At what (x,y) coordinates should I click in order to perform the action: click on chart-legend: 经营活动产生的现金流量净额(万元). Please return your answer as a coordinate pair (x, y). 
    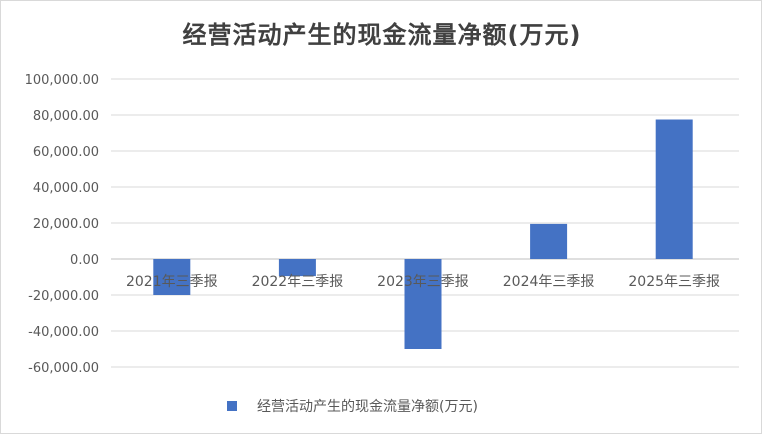
    Looking at the image, I should click on (352, 406).